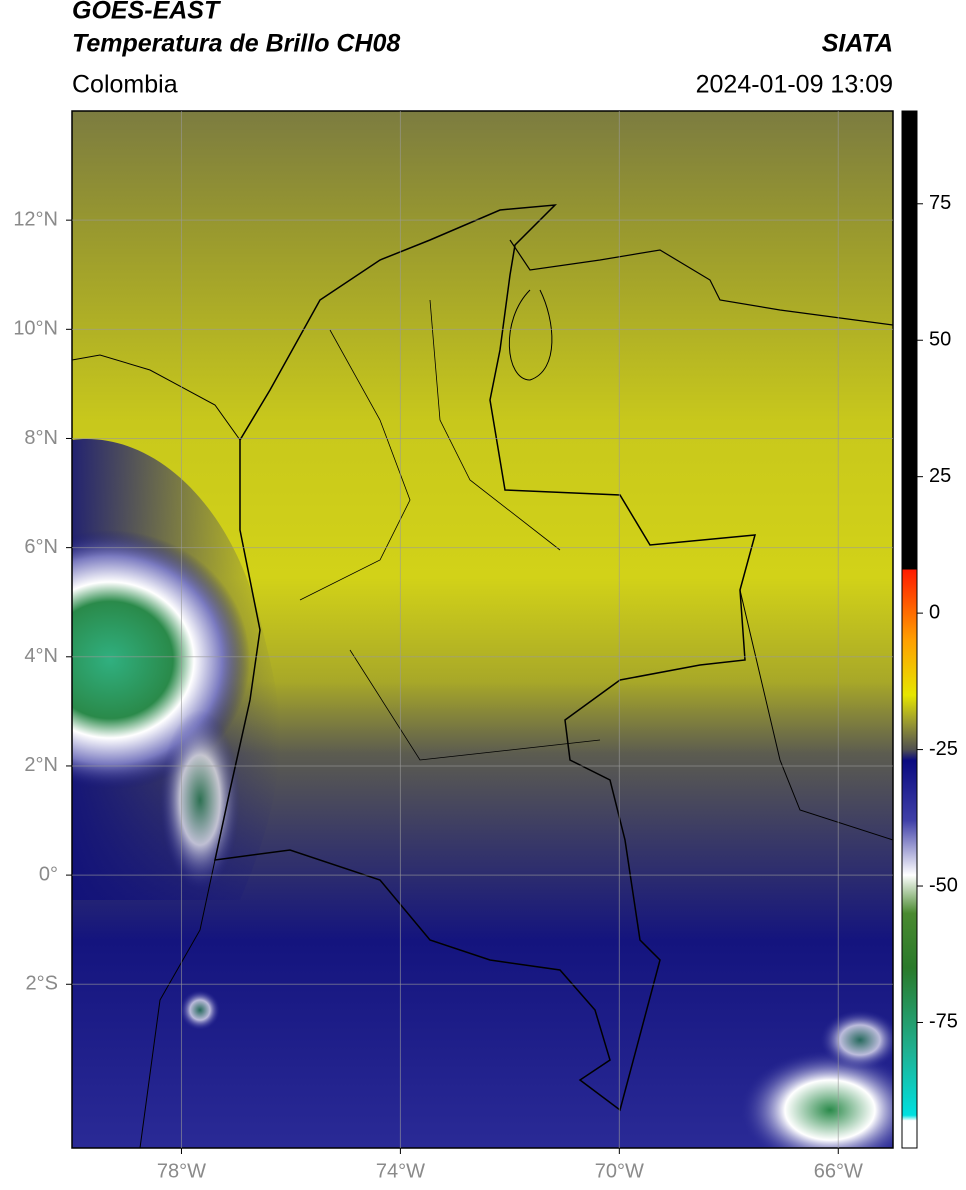 This screenshot has height=1190, width=966. Describe the element at coordinates (41, 656) in the screenshot. I see `y-tick-label: 4°N` at that location.